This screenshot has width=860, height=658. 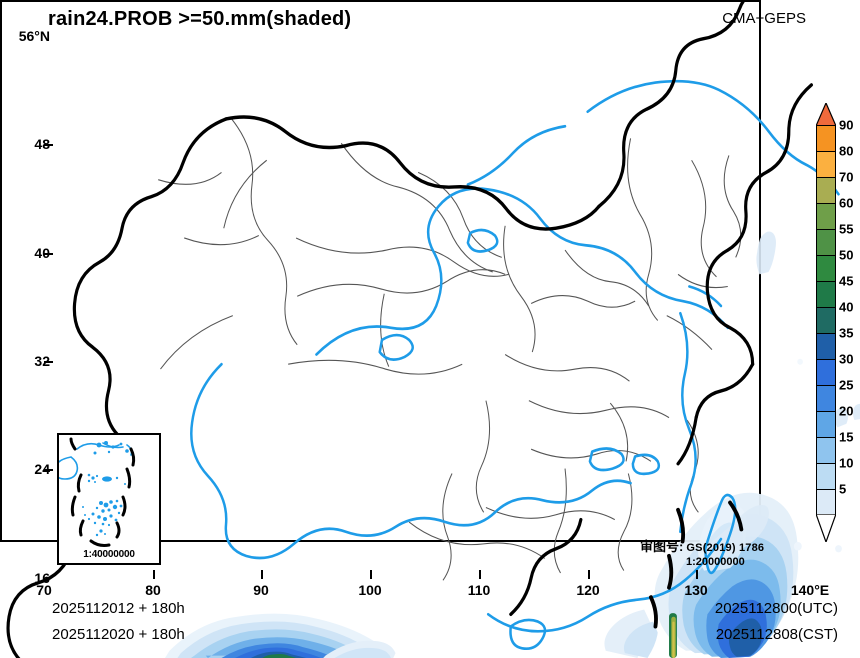 What do you see at coordinates (725, 548) in the screenshot?
I see `approval-number: GS(2019) 1786` at bounding box center [725, 548].